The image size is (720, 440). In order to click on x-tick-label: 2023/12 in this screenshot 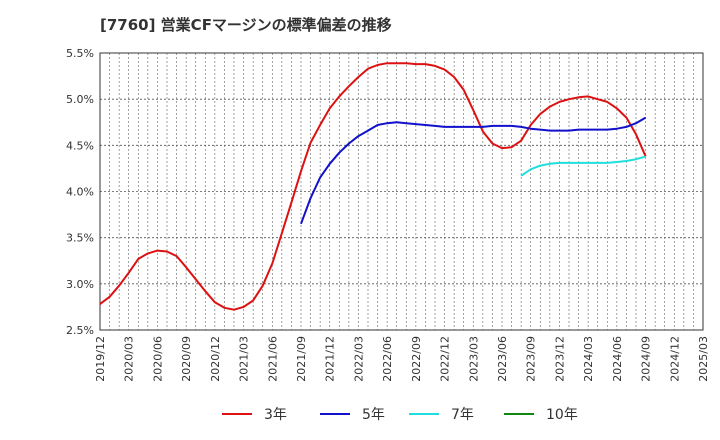, I will do `click(559, 359)`.